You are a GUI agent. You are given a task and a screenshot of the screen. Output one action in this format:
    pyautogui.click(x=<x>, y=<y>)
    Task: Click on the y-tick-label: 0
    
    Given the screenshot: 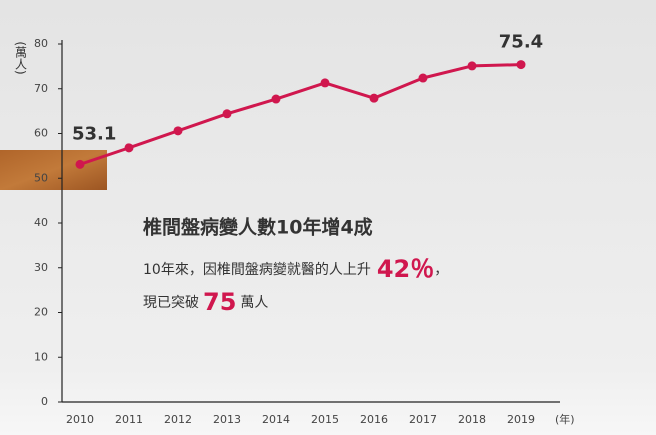 What is the action you would take?
    pyautogui.click(x=44, y=401)
    